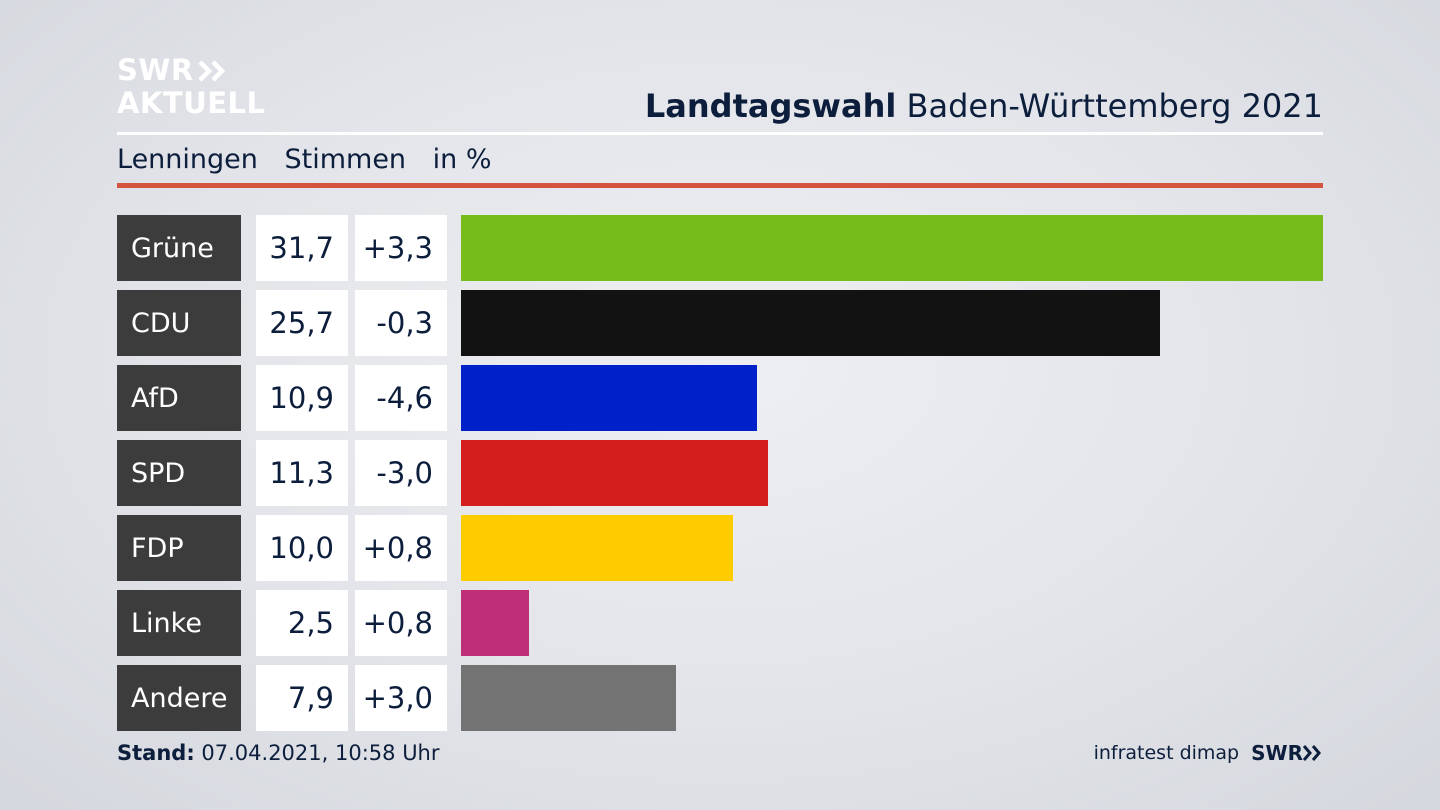 The width and height of the screenshot is (1440, 810). I want to click on swr-aktuell-logo: SWR AKTUELL, so click(191, 87).